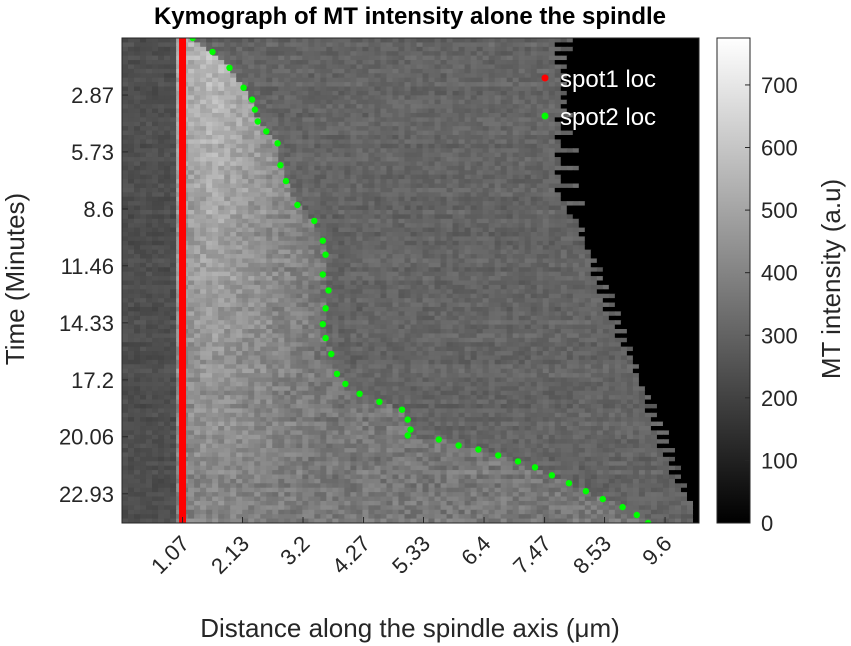 This screenshot has width=851, height=646. Describe the element at coordinates (92, 380) in the screenshot. I see `y-tick-label: 17.2` at that location.